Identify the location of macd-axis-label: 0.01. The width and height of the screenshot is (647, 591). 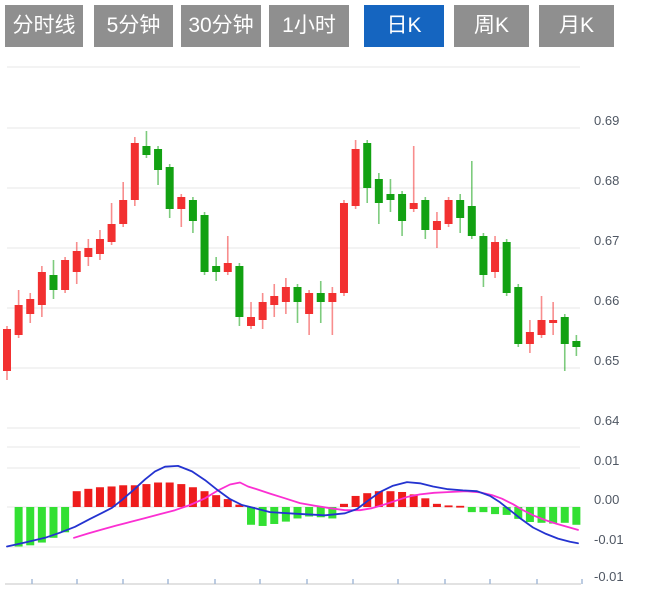
(607, 460).